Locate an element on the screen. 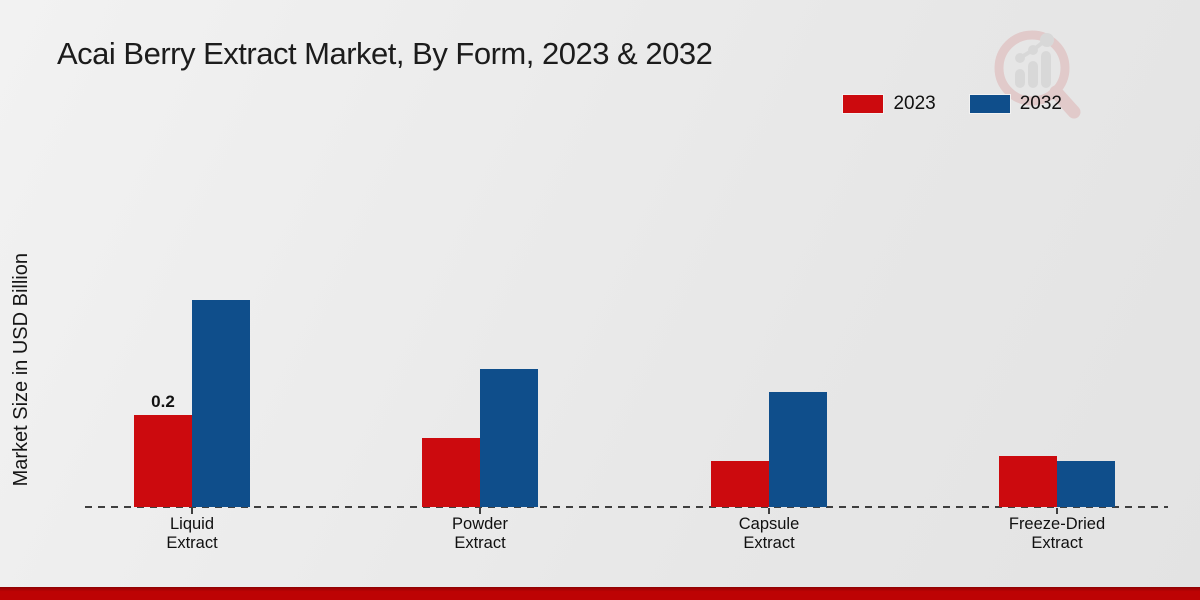 The width and height of the screenshot is (1200, 600). legend-label: 2032 is located at coordinates (1040, 103).